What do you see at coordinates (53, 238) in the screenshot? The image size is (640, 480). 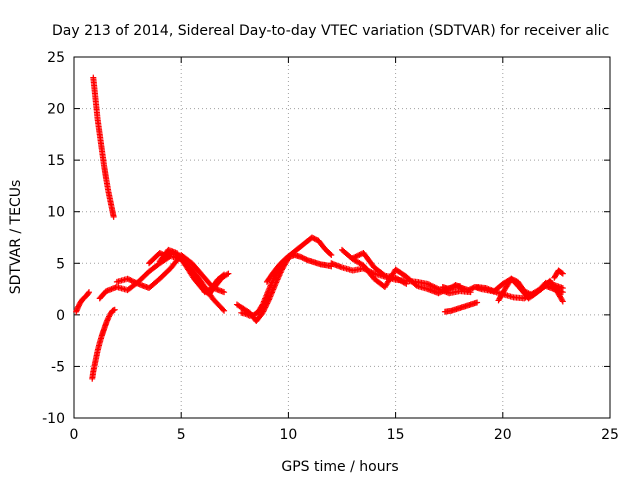 I see `y-tick-labels: -10 -5 0 5 10 15 20 25` at bounding box center [53, 238].